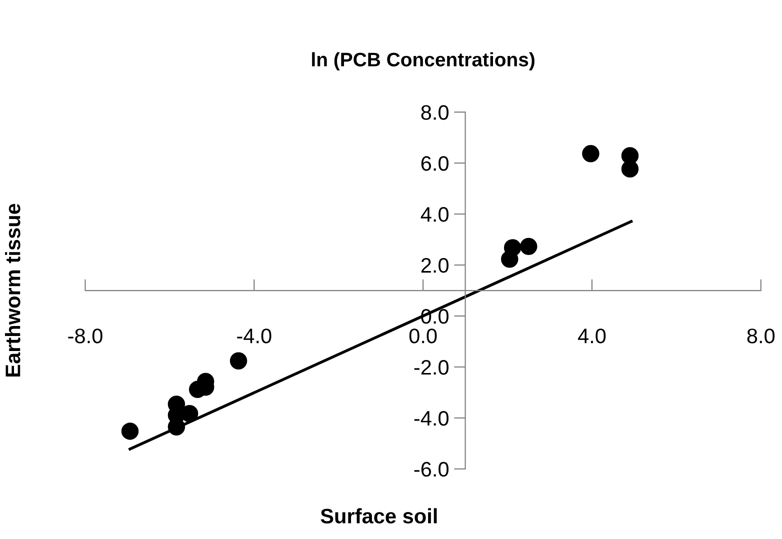 The height and width of the screenshot is (539, 782). What do you see at coordinates (434, 214) in the screenshot?
I see `y-tick-label: 4.0` at bounding box center [434, 214].